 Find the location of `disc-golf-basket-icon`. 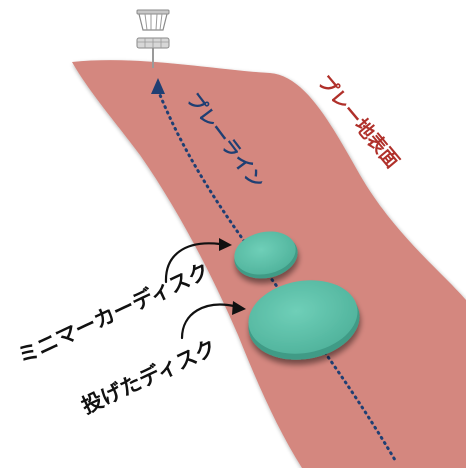

disc-golf-basket-icon is located at coordinates (153, 38).